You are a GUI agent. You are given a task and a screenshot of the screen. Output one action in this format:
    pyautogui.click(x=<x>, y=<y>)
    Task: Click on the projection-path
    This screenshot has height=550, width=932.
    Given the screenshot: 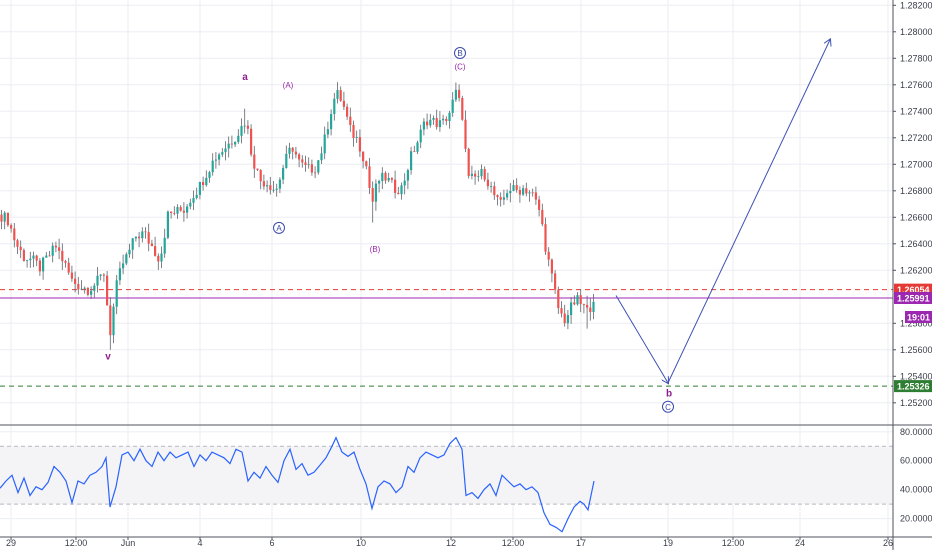 What is the action you would take?
    pyautogui.click(x=722, y=211)
    